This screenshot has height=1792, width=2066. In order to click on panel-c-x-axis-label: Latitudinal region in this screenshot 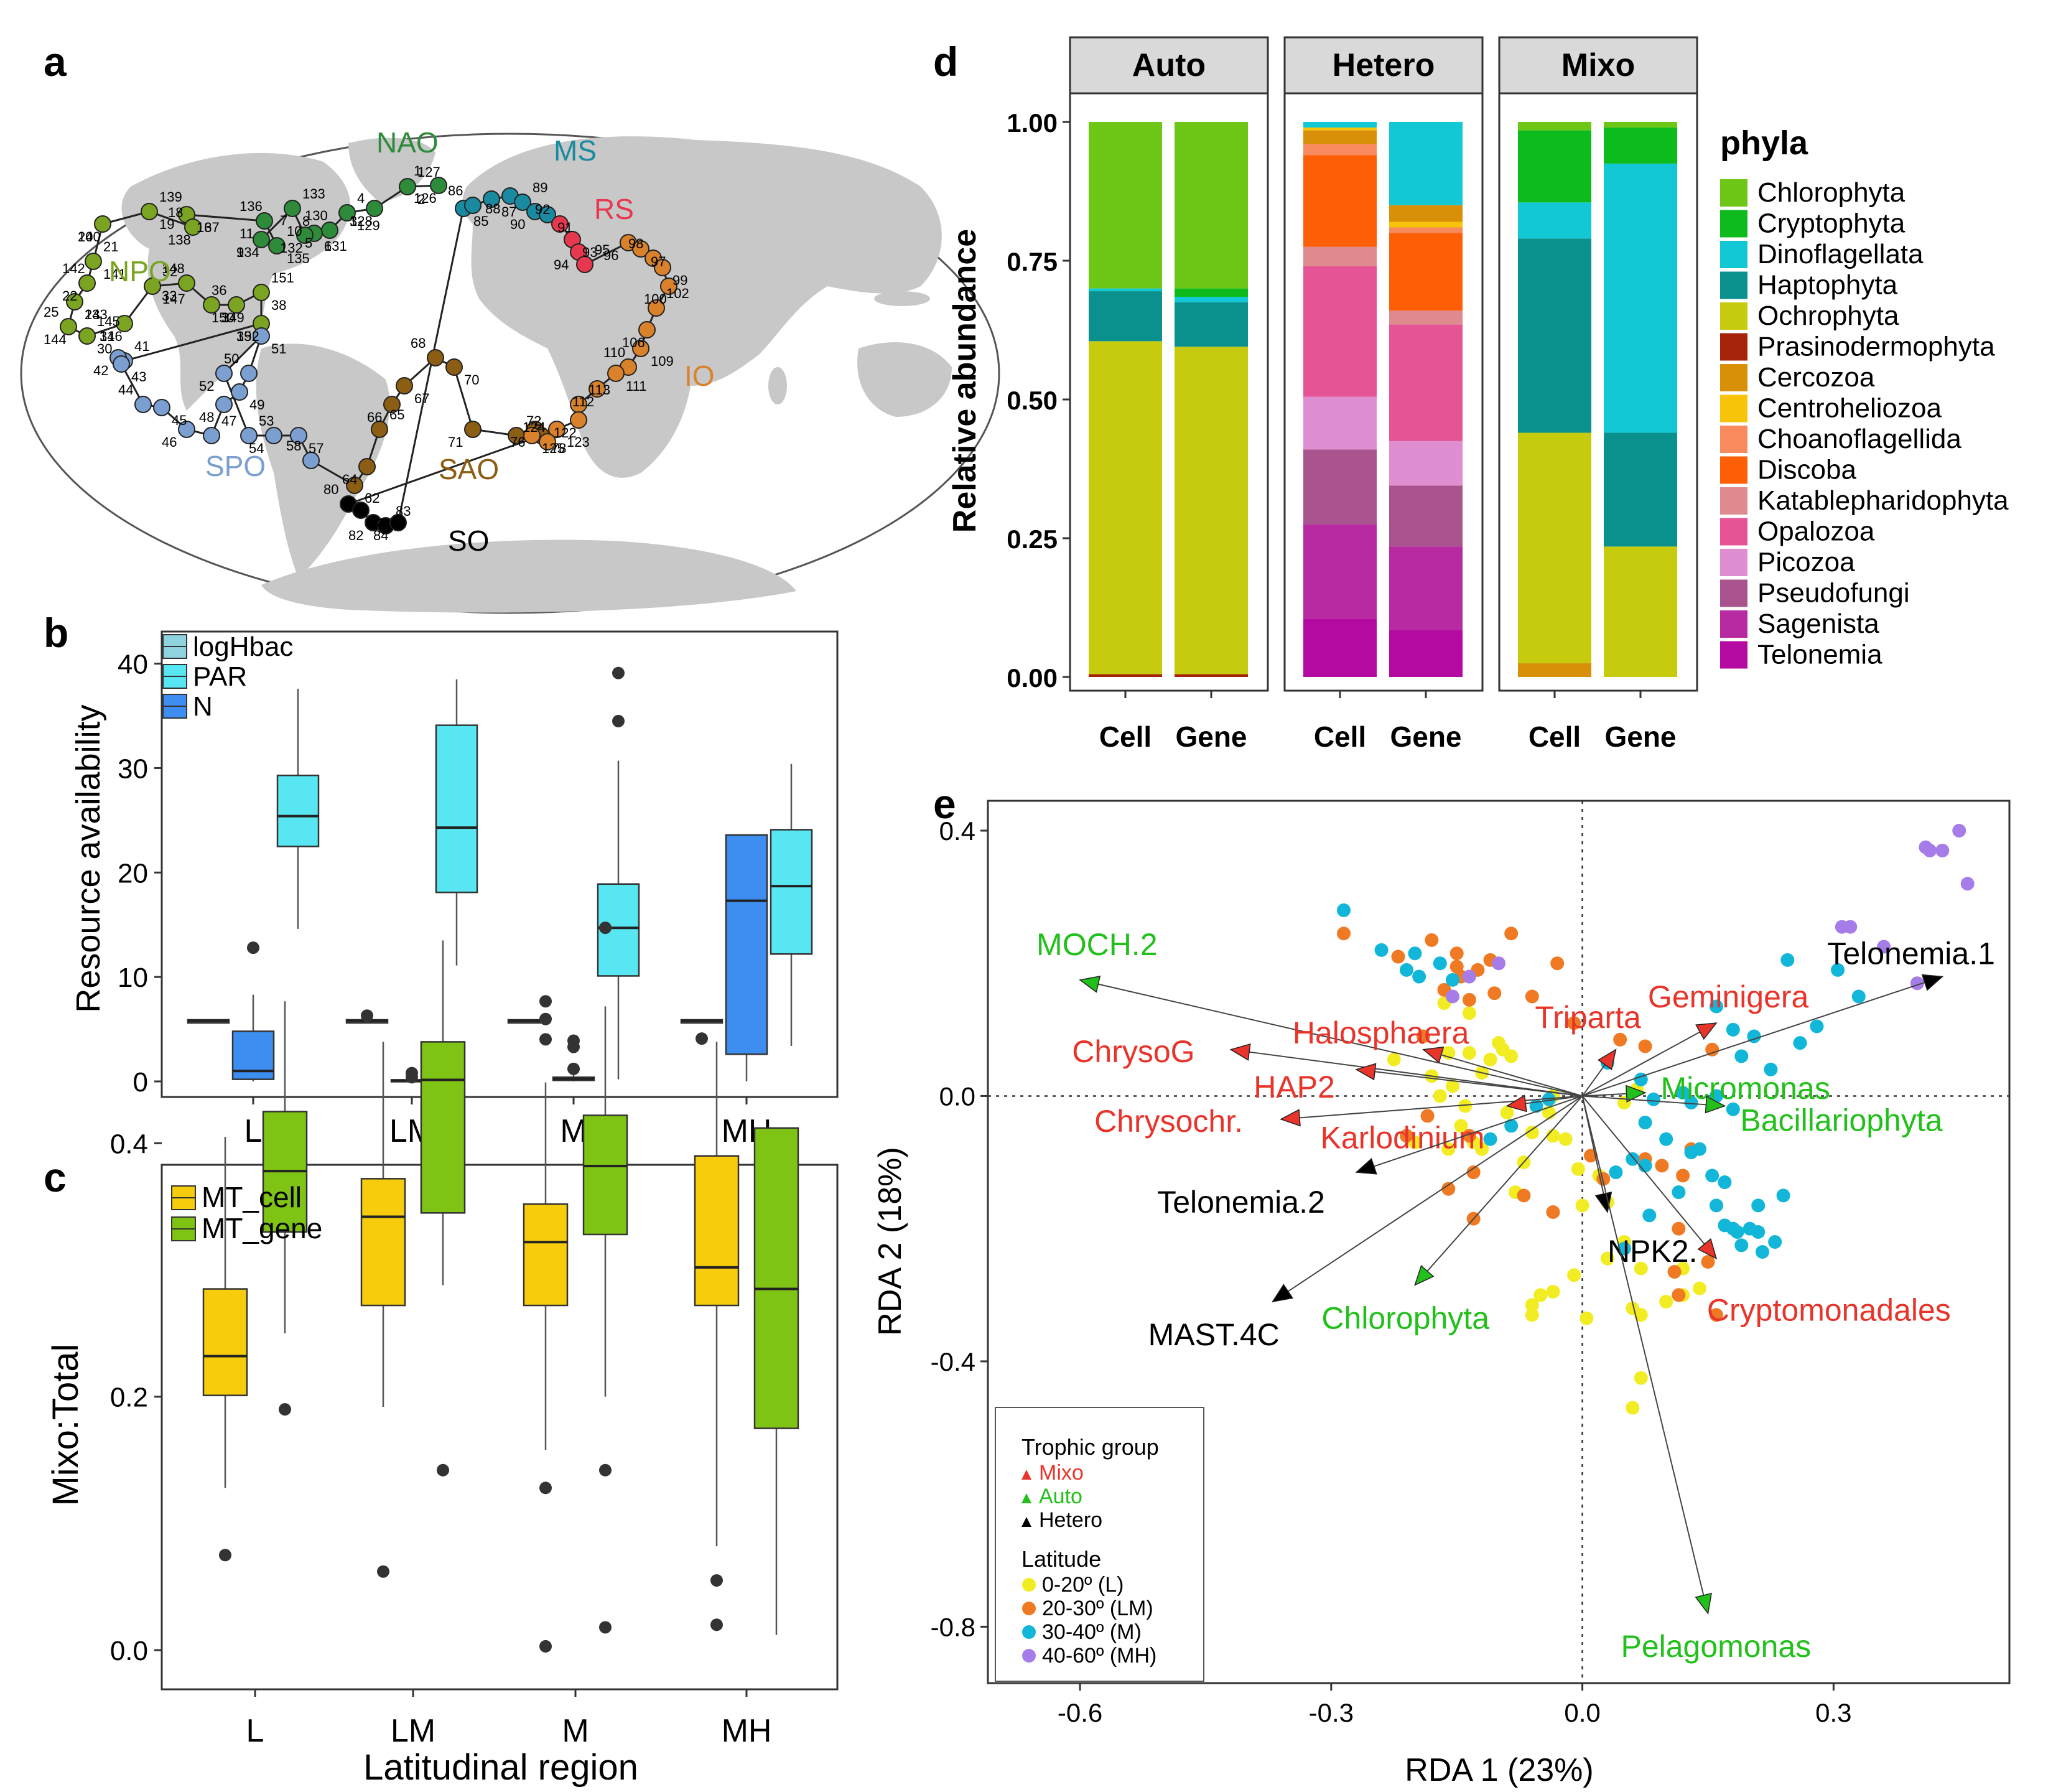, I will do `click(500, 1767)`.